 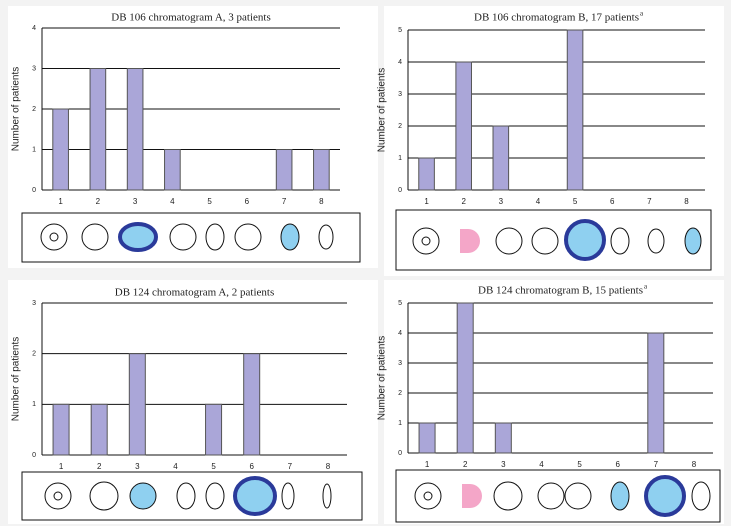 I want to click on chart-title: DB 124 chromatogram A, 2 patients, so click(x=194, y=293).